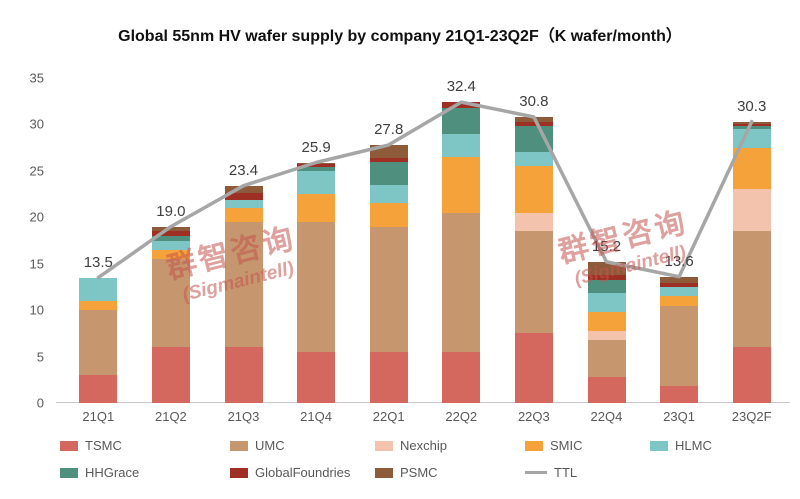  Describe the element at coordinates (170, 416) in the screenshot. I see `x-tick-label: 21Q2` at that location.